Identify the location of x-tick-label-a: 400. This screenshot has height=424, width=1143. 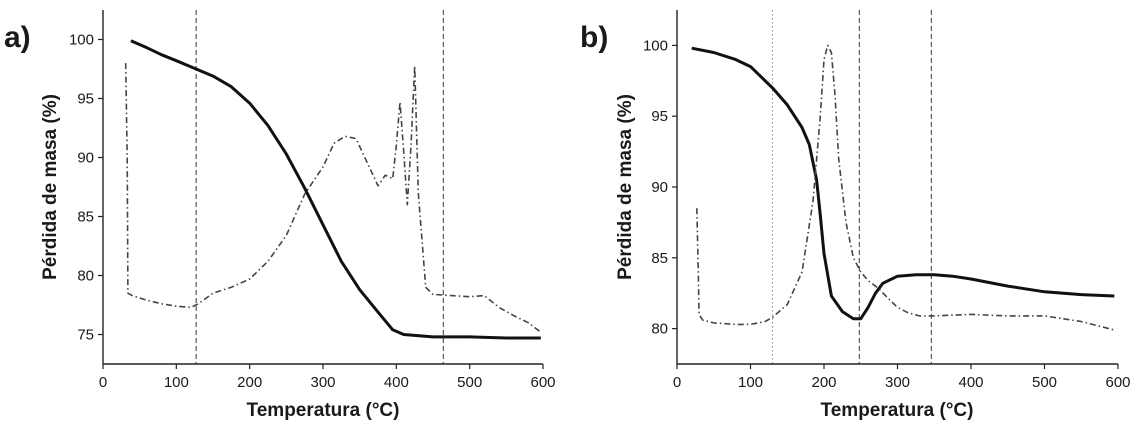
(396, 382).